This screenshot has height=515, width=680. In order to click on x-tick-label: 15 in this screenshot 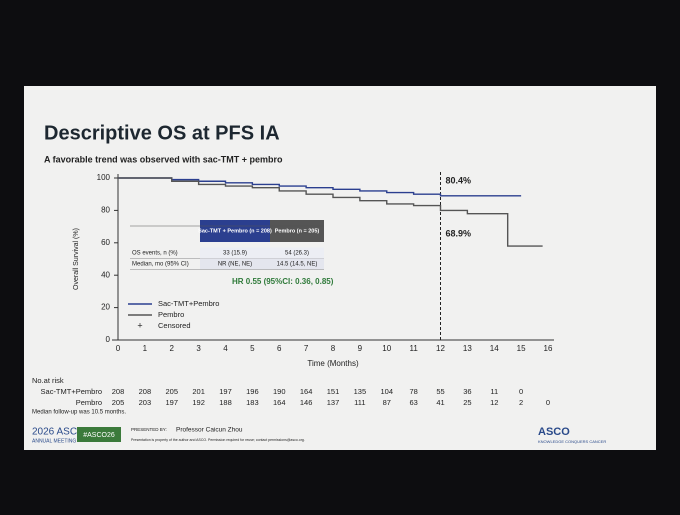, I will do `click(521, 348)`.